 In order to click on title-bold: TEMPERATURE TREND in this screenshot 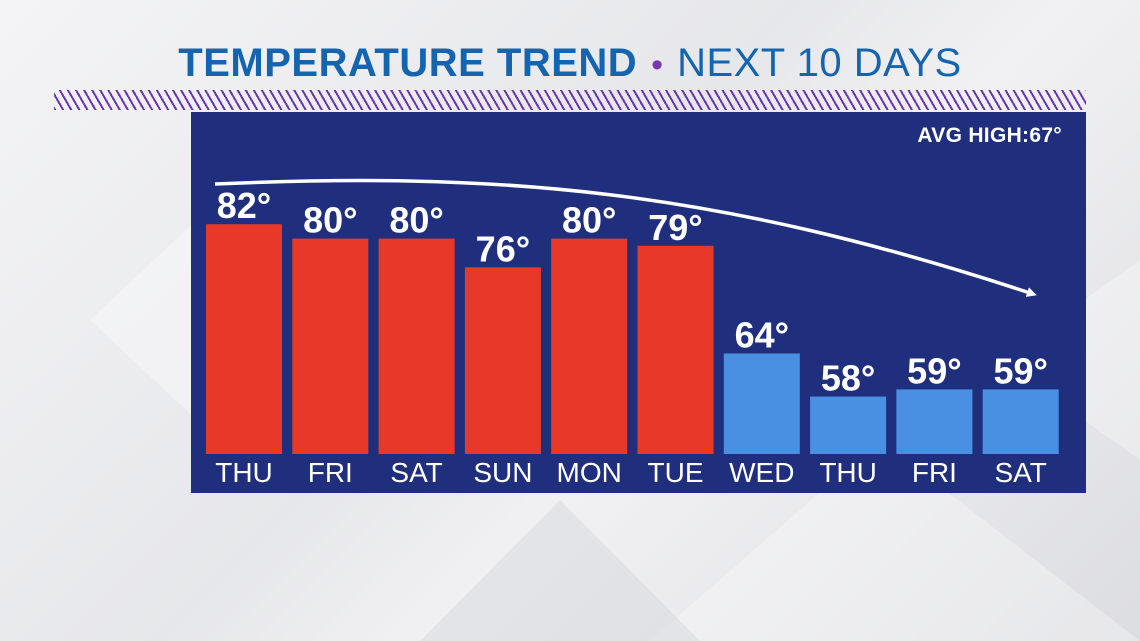, I will do `click(408, 63)`.